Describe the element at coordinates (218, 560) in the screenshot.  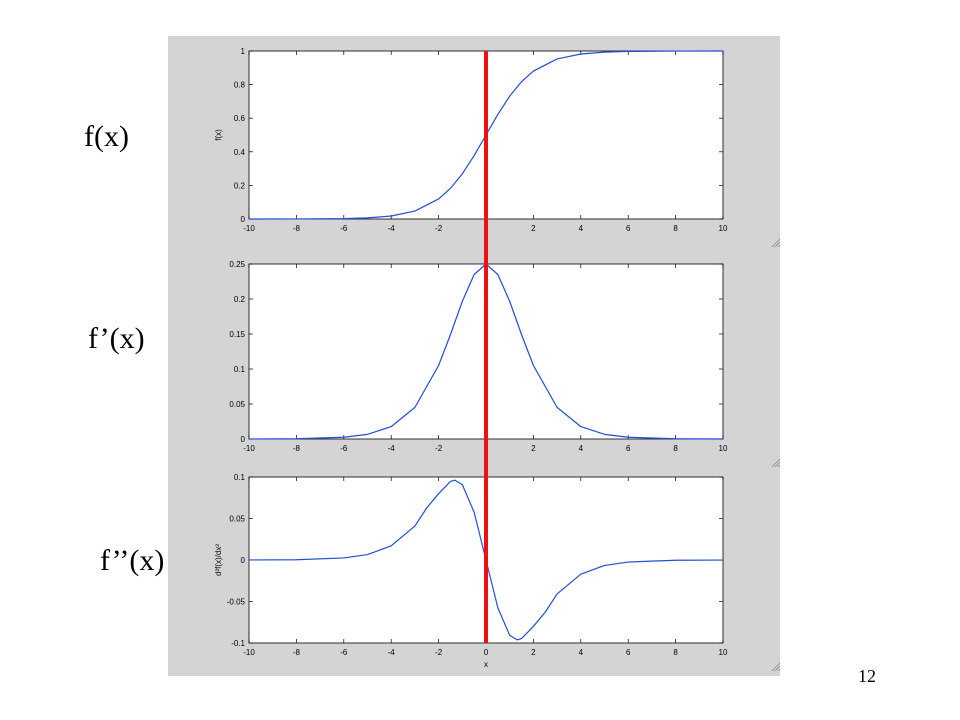
I see `y-axis-label: d²f(x)/dx²` at that location.